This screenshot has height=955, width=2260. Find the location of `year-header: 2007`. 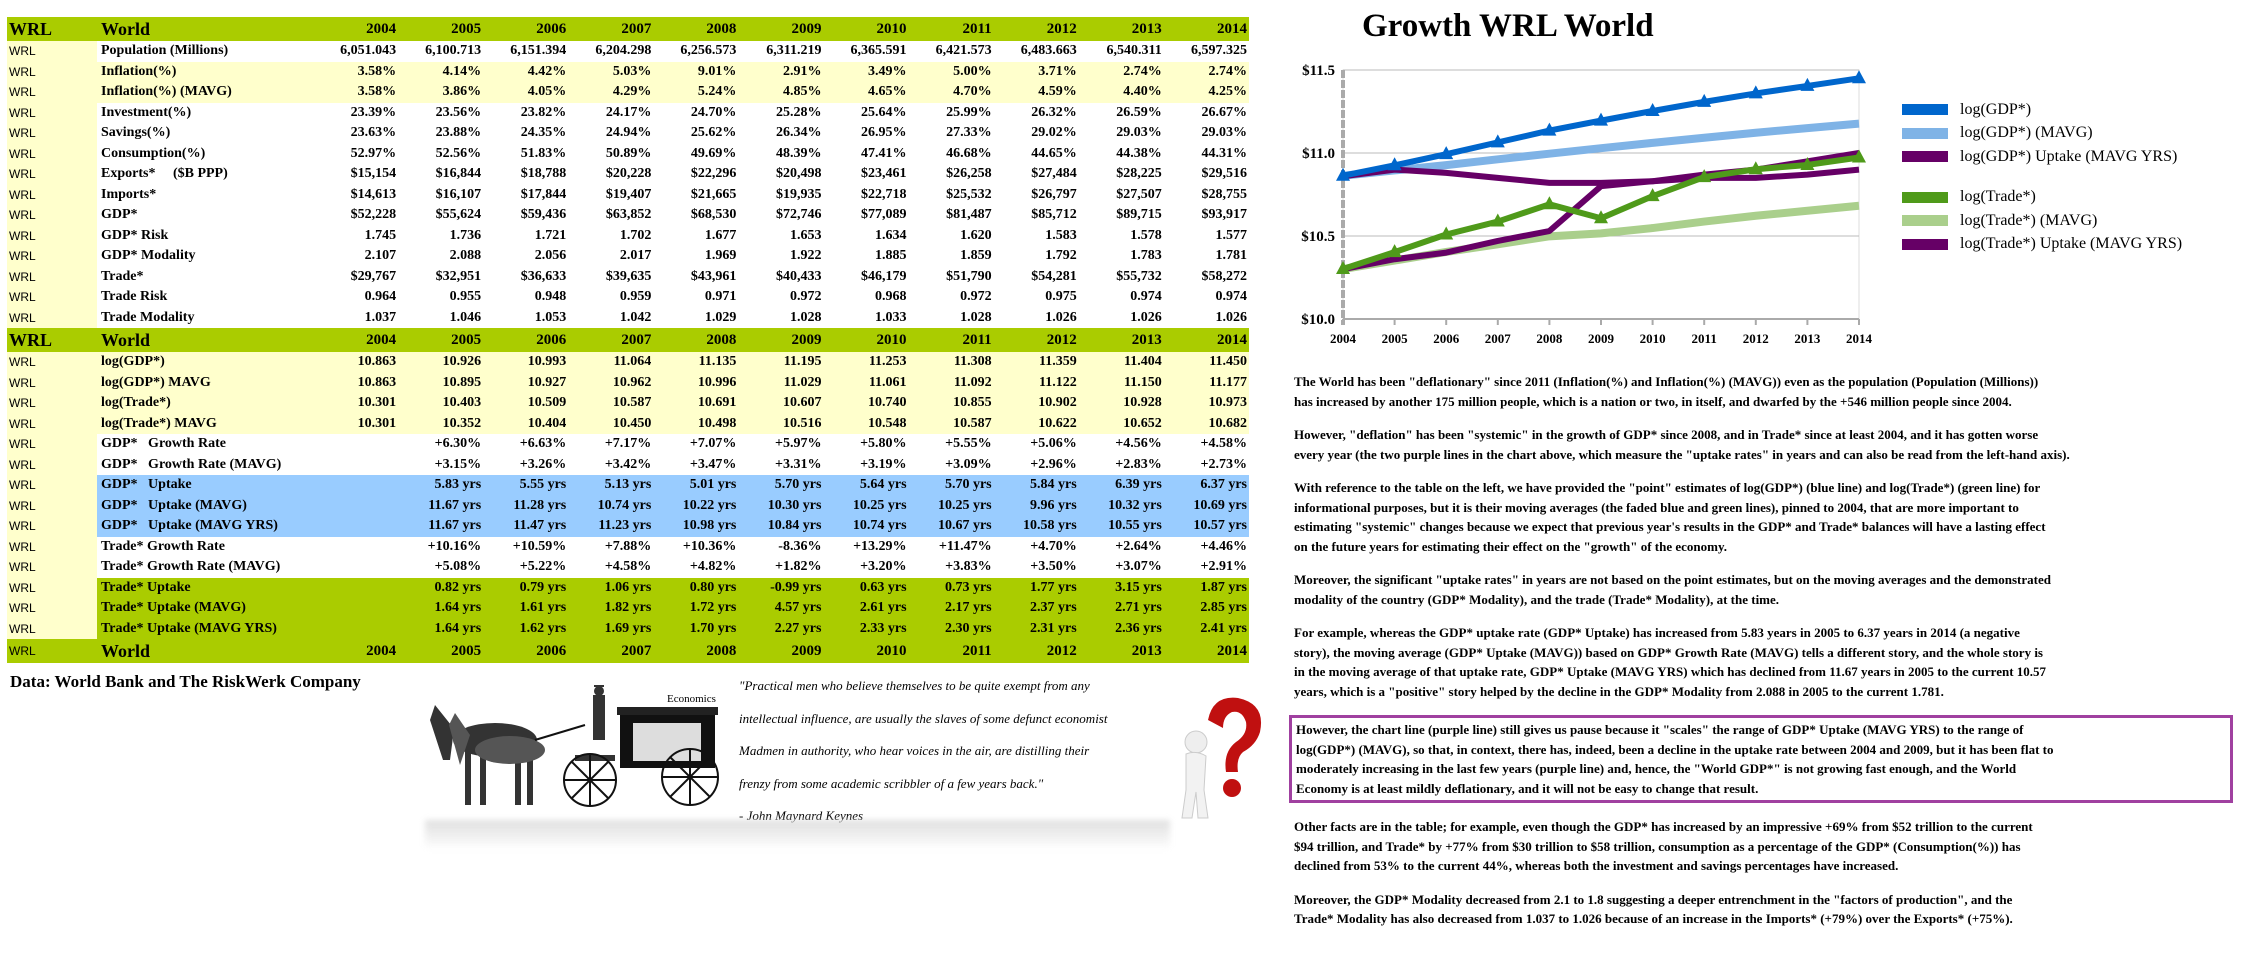

year-header: 2007 is located at coordinates (611, 651).